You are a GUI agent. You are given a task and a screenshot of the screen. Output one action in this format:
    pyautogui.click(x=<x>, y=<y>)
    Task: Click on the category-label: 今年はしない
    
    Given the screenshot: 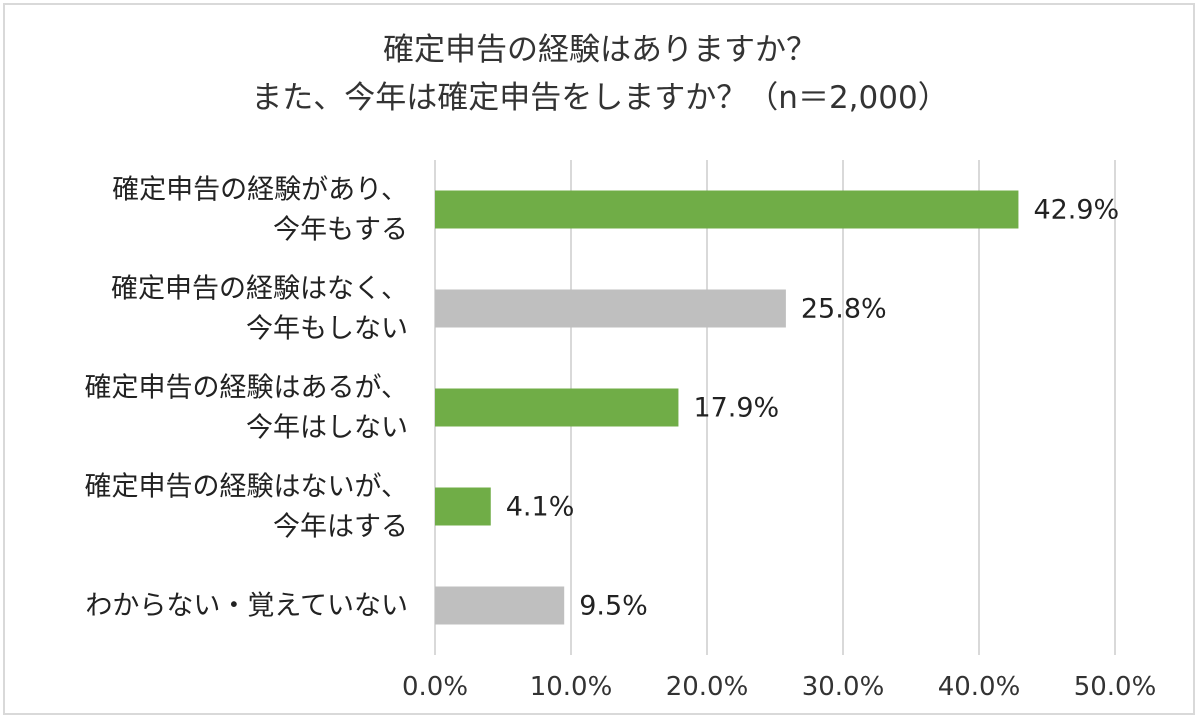 What is the action you would take?
    pyautogui.click(x=327, y=428)
    